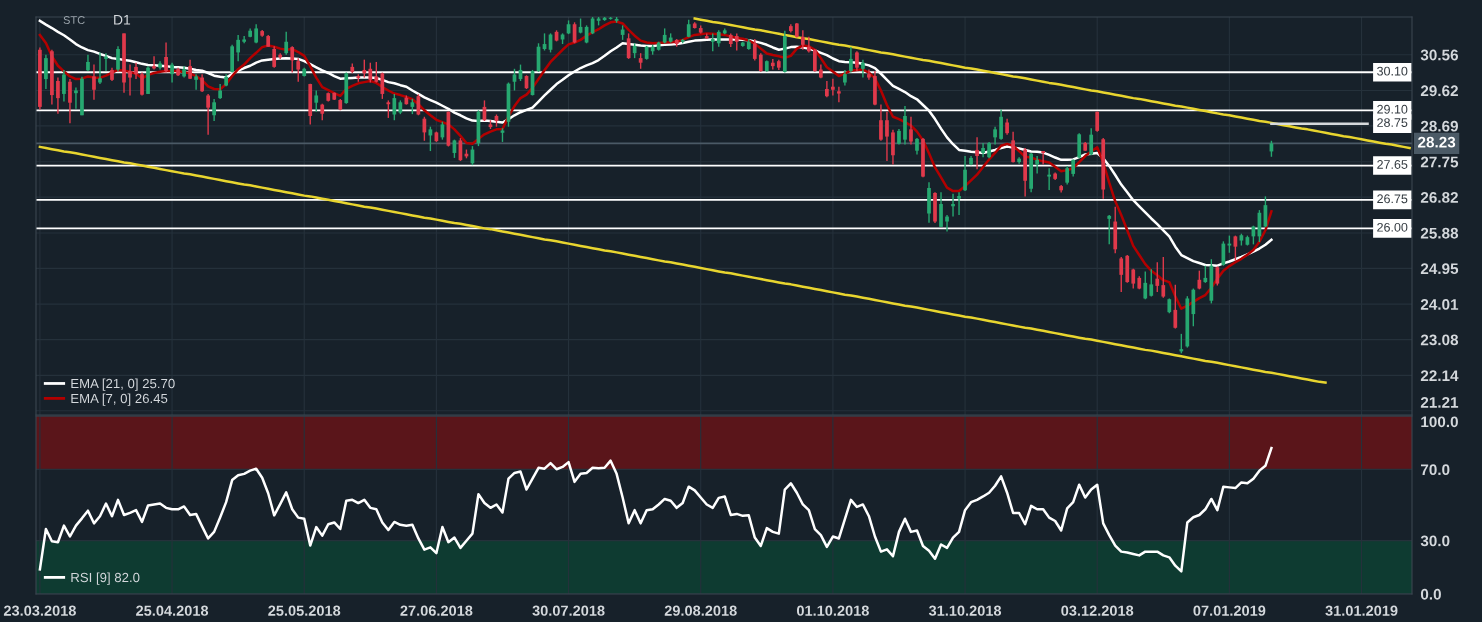 This screenshot has width=1482, height=622. I want to click on x-tick-label: 03.12.2018, so click(1097, 610).